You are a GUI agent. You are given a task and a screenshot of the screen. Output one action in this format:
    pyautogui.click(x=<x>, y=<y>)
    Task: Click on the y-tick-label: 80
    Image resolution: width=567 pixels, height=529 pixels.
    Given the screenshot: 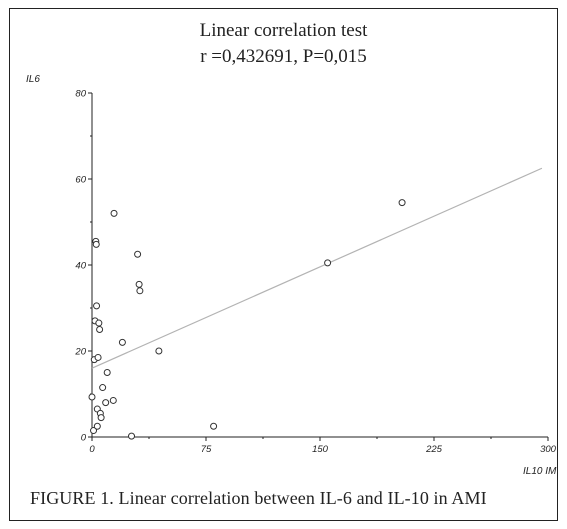 What is the action you would take?
    pyautogui.click(x=80, y=94)
    